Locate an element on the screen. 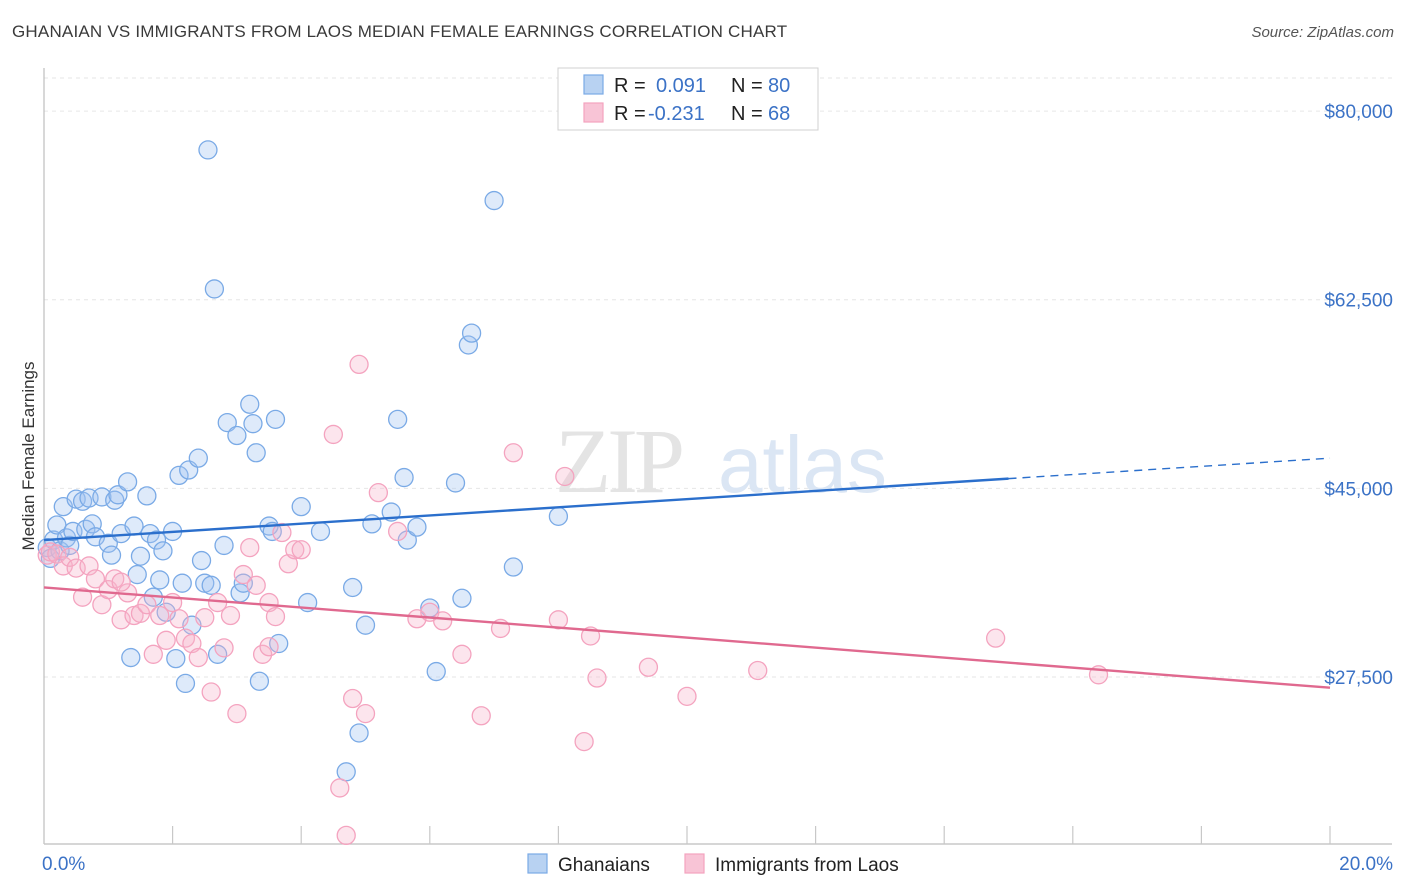 This screenshot has height=892, width=1406. bottom-swatch-laos is located at coordinates (694, 863).